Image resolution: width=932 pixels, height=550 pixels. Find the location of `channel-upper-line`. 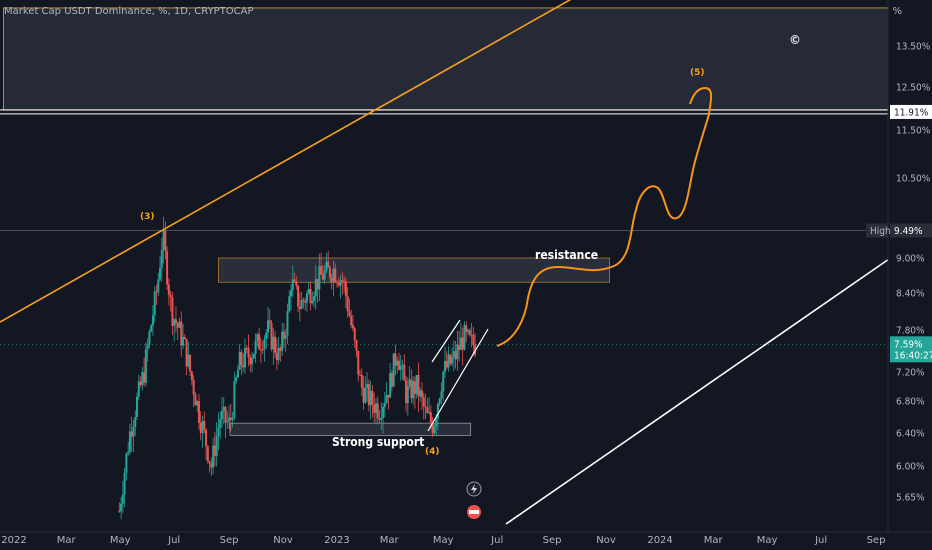

channel-upper-line is located at coordinates (446, 341).